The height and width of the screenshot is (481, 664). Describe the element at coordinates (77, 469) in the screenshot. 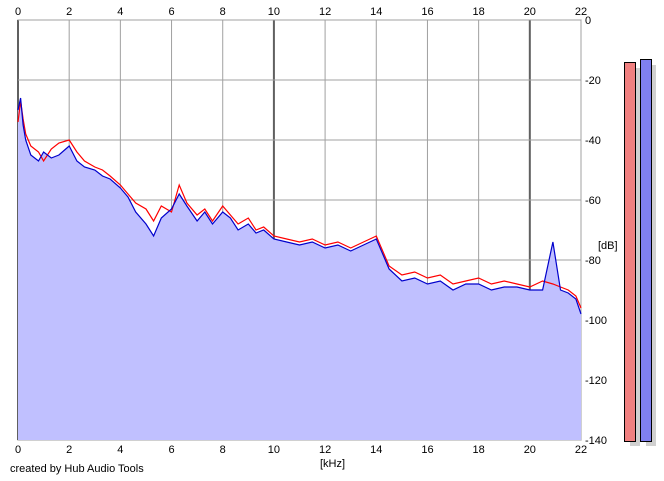

I see `credit-text: created by Hub Audio Tools` at that location.